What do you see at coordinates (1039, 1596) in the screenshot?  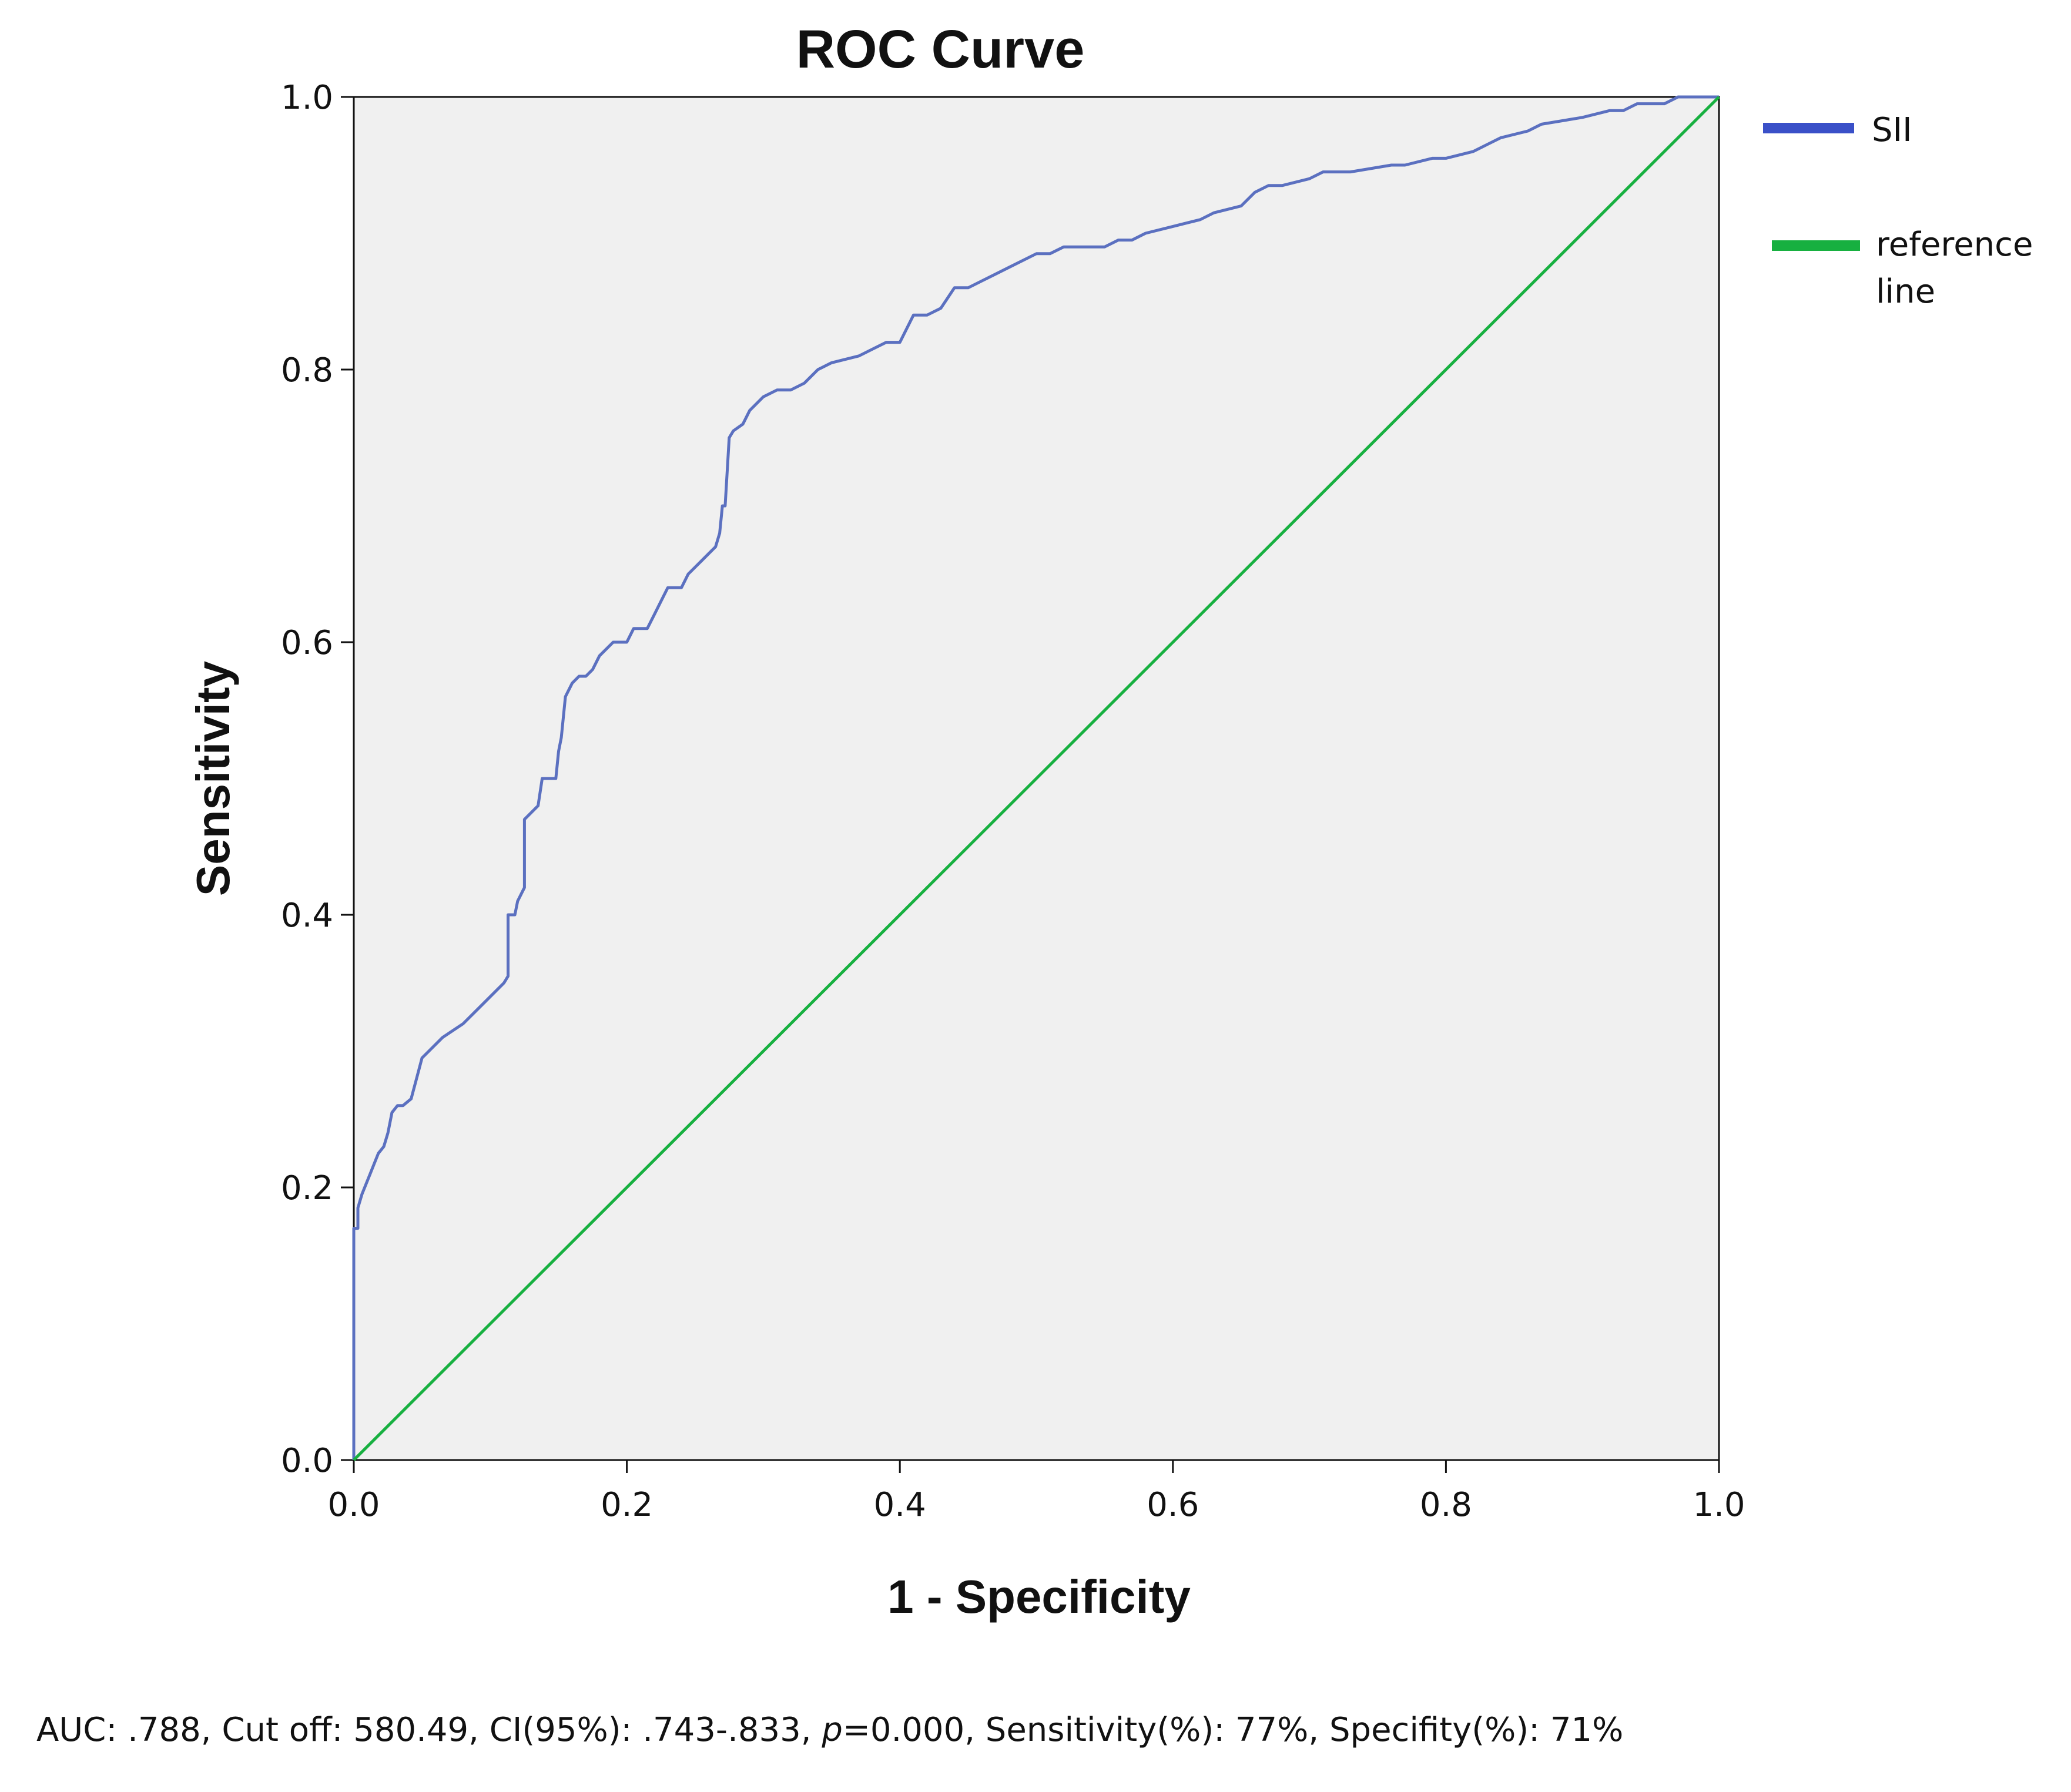 I see `x-axis-label: 1 - Specificity` at bounding box center [1039, 1596].